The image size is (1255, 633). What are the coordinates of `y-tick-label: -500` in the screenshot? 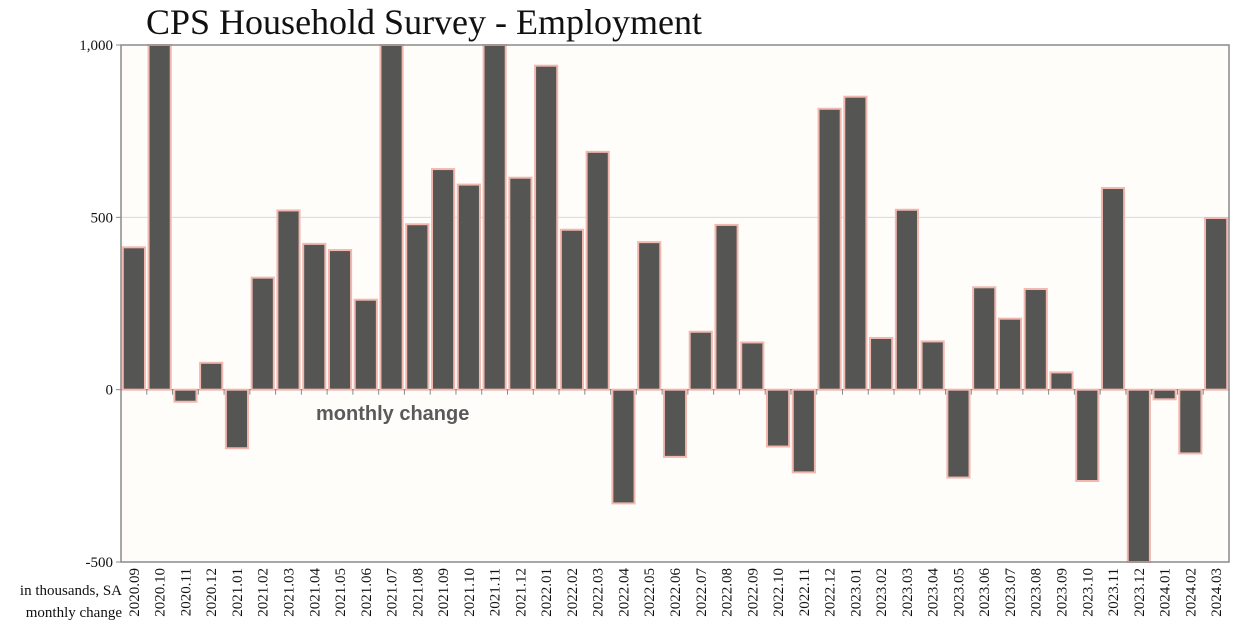 It's located at (100, 563).